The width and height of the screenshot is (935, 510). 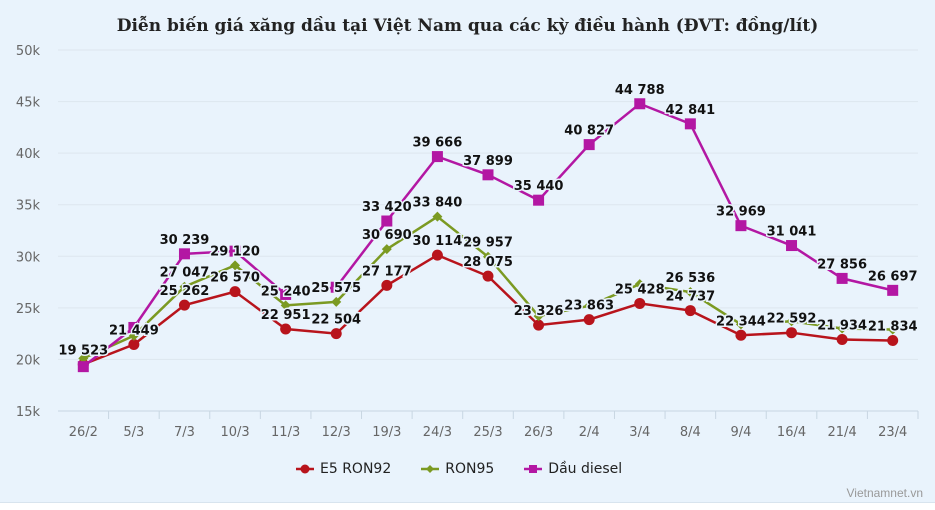 I want to click on legend: E5 RON92 RON95 Dầu diesel, so click(x=459, y=469).